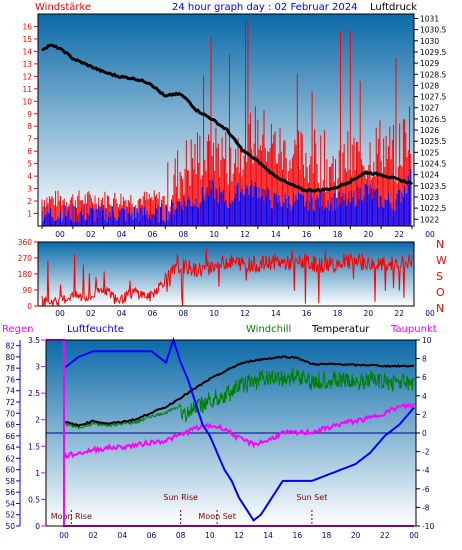 The width and height of the screenshot is (462, 550). Describe the element at coordinates (433, 97) in the screenshot. I see `right-tick-label: 1027.5` at that location.